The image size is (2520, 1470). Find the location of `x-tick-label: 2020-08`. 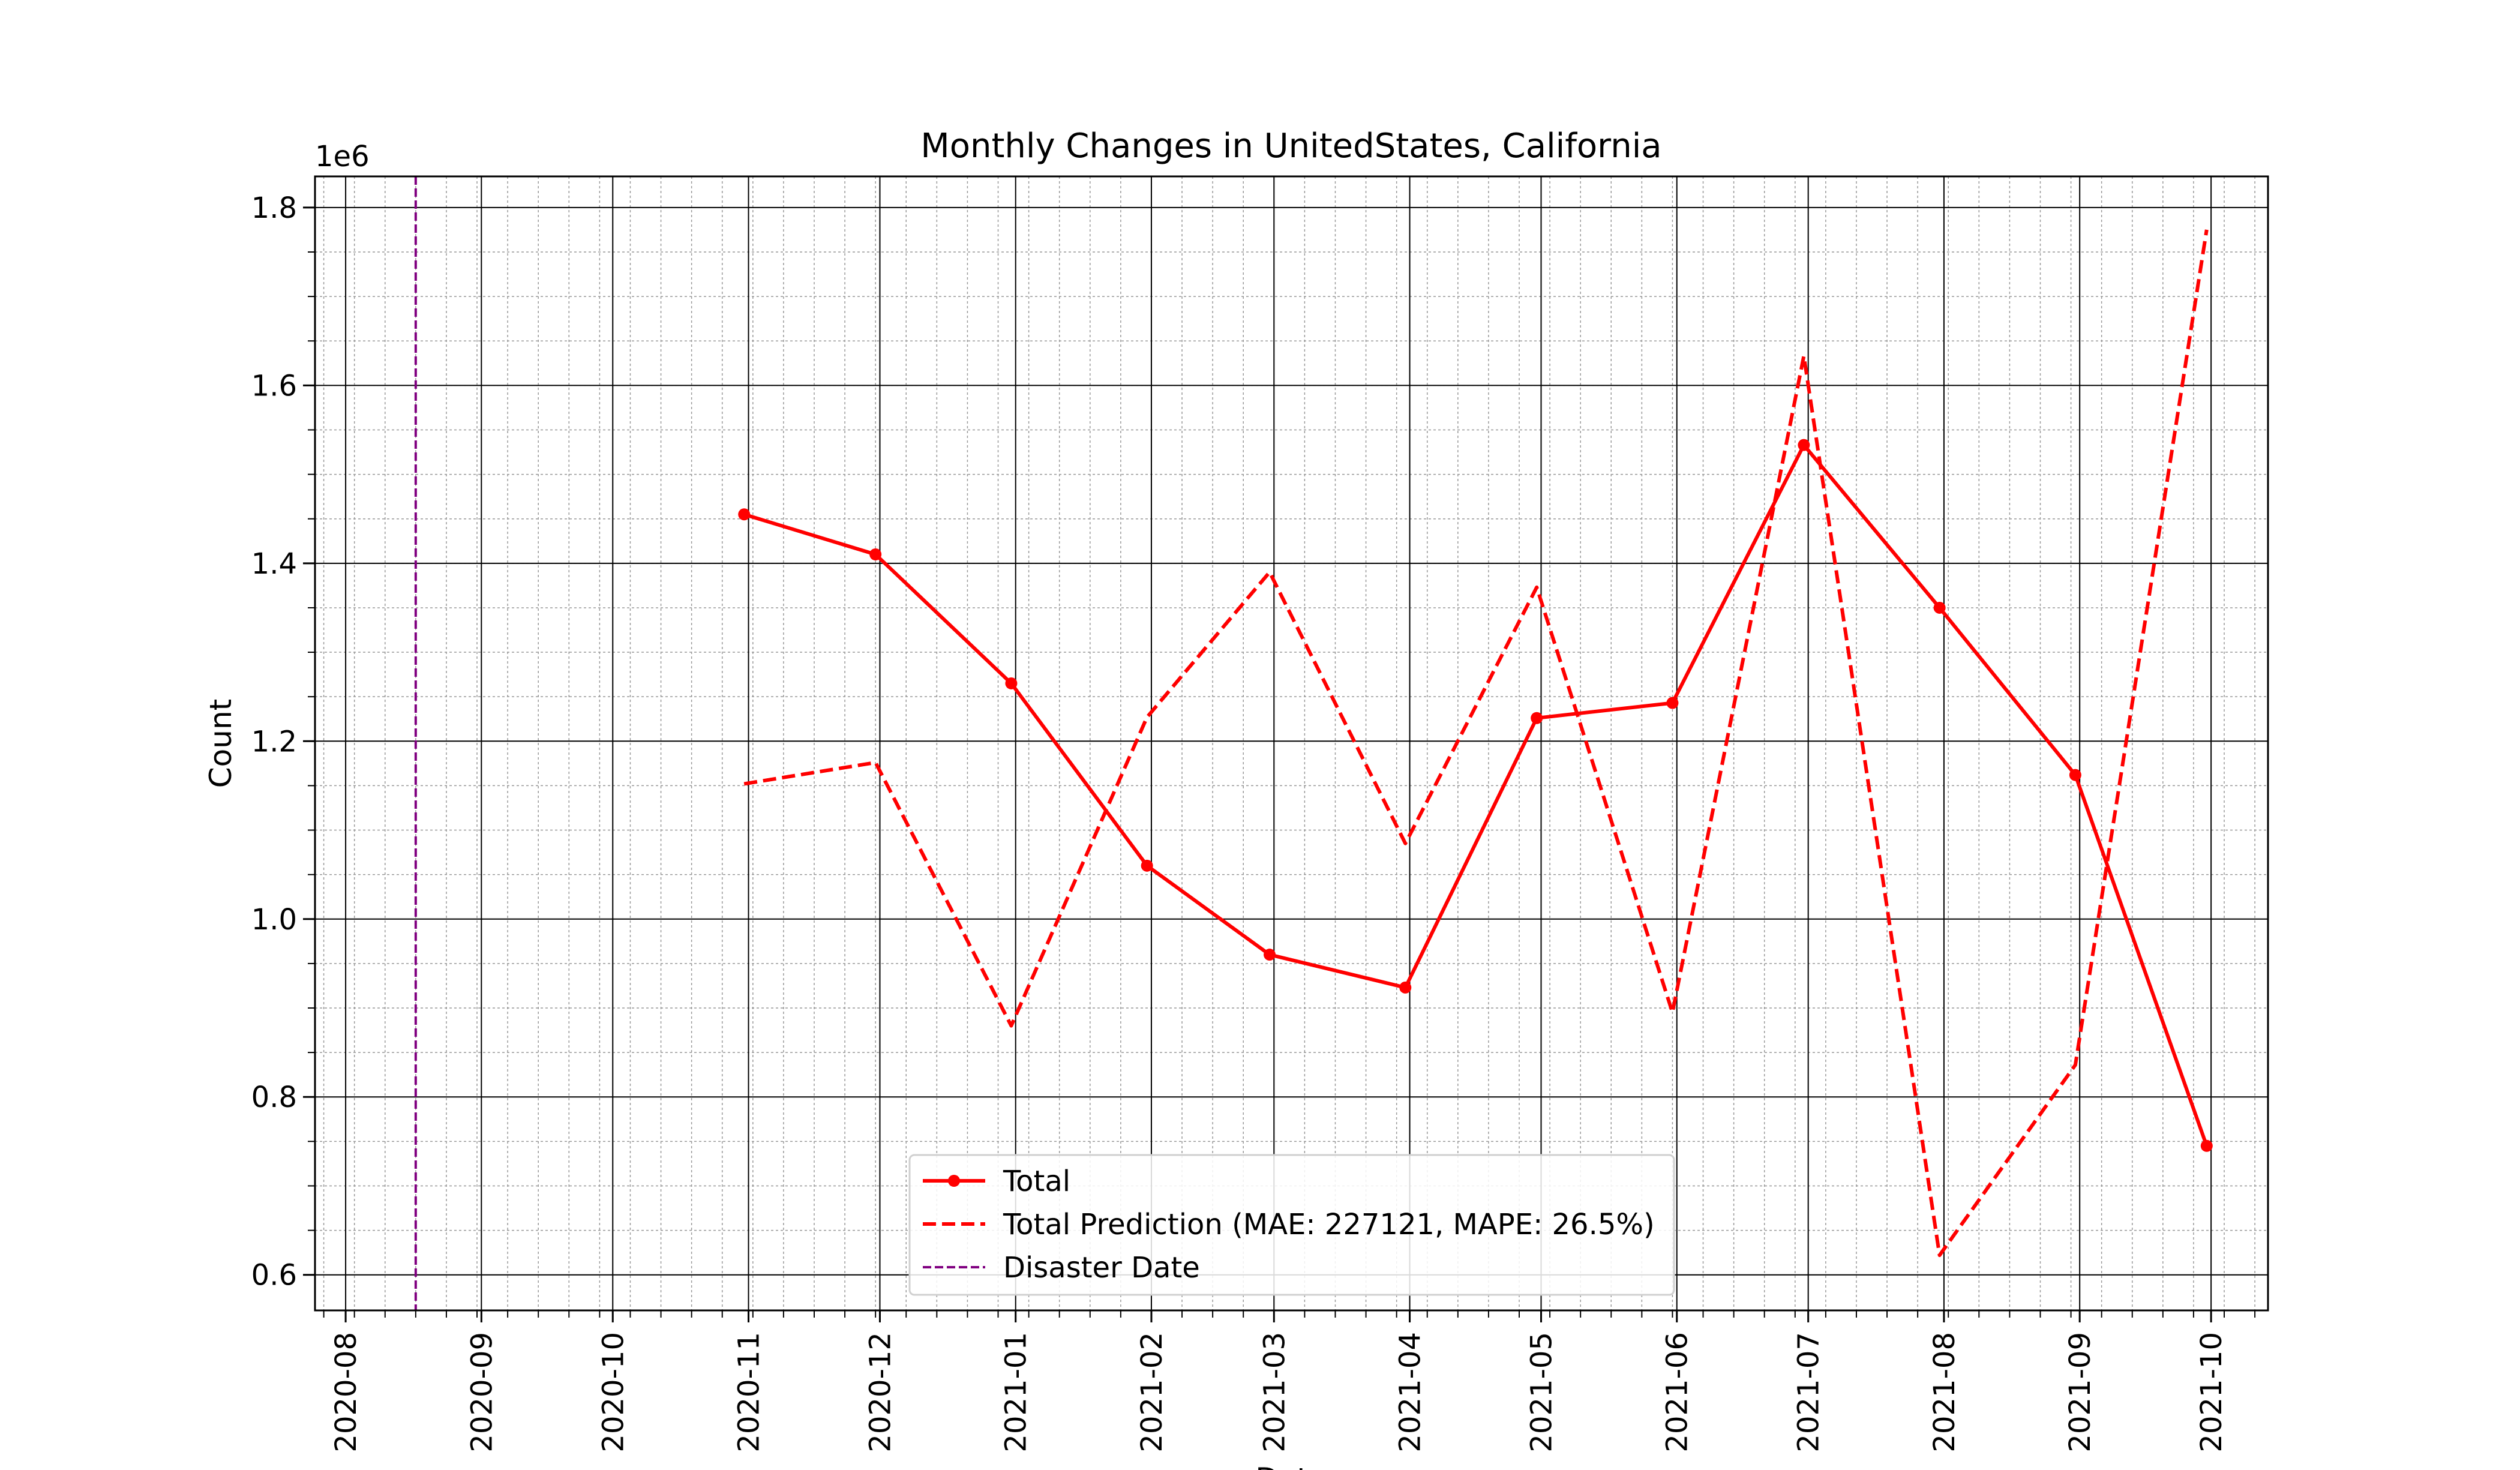

x-tick-label: 2020-08 is located at coordinates (346, 1392).